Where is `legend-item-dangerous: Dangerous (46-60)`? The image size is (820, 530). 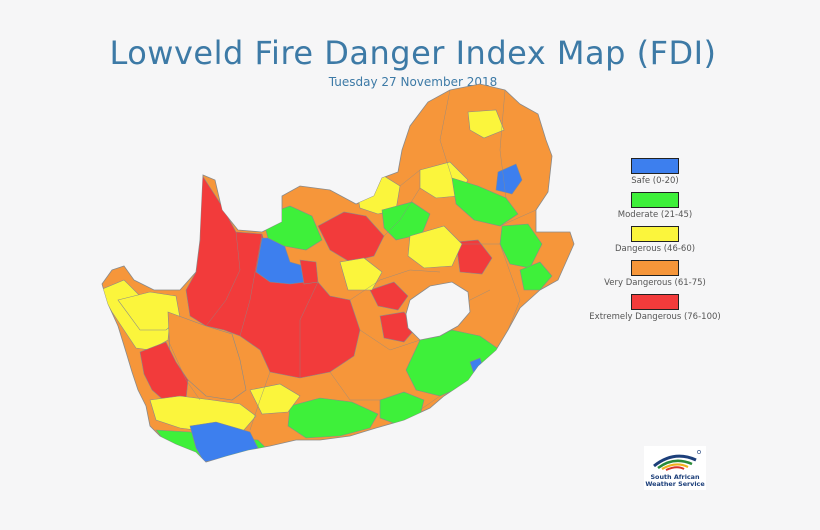 legend-item-dangerous: Dangerous (46-60) is located at coordinates (655, 243).